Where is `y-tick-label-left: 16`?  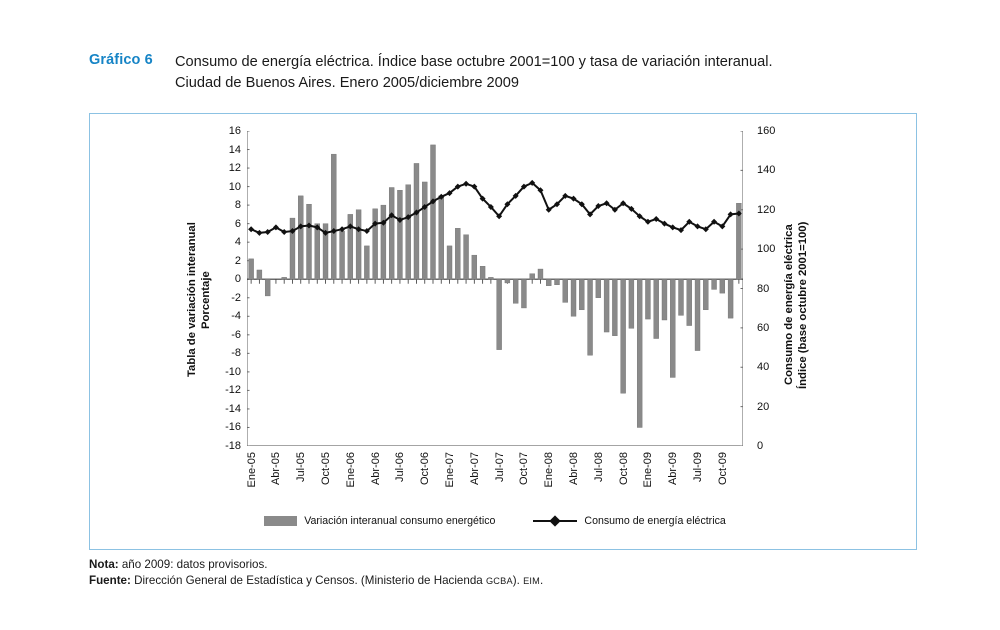
y-tick-label-left: 16 is located at coordinates (234, 131).